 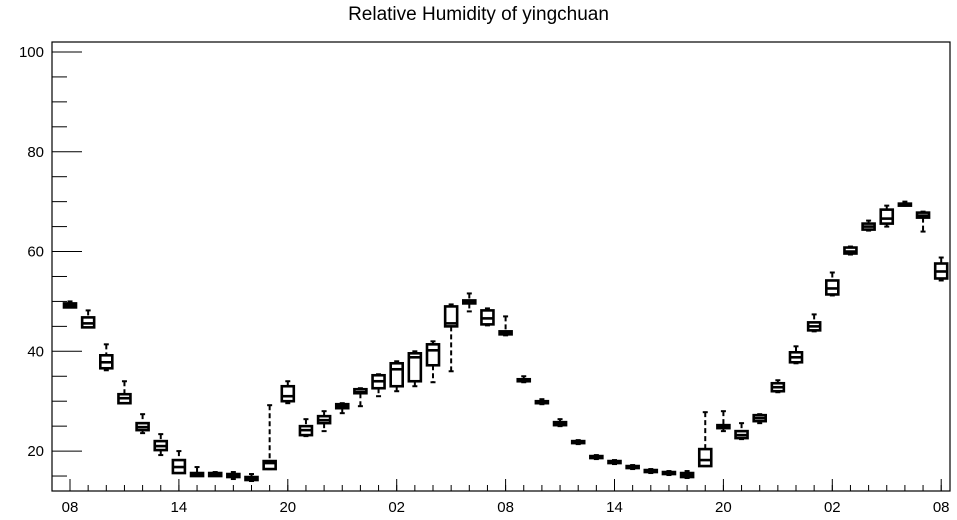 What do you see at coordinates (31, 52) in the screenshot?
I see `y-tick-label: 100` at bounding box center [31, 52].